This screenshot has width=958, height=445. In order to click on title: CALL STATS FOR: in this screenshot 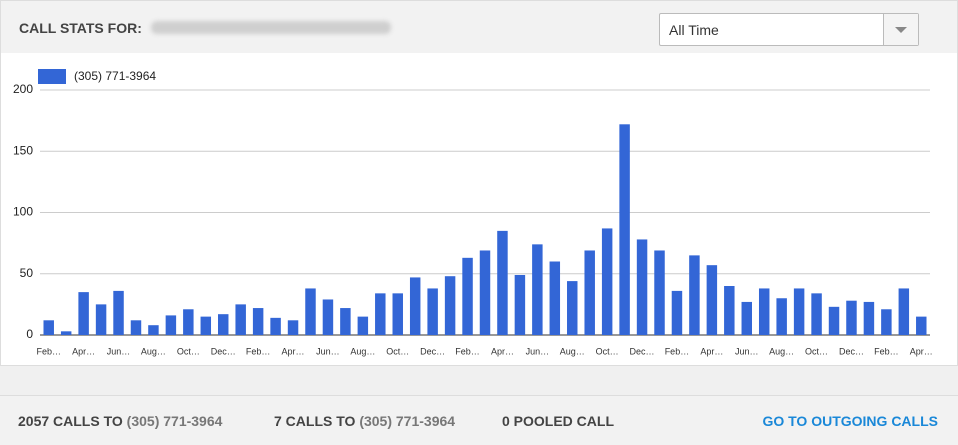, I will do `click(80, 28)`.